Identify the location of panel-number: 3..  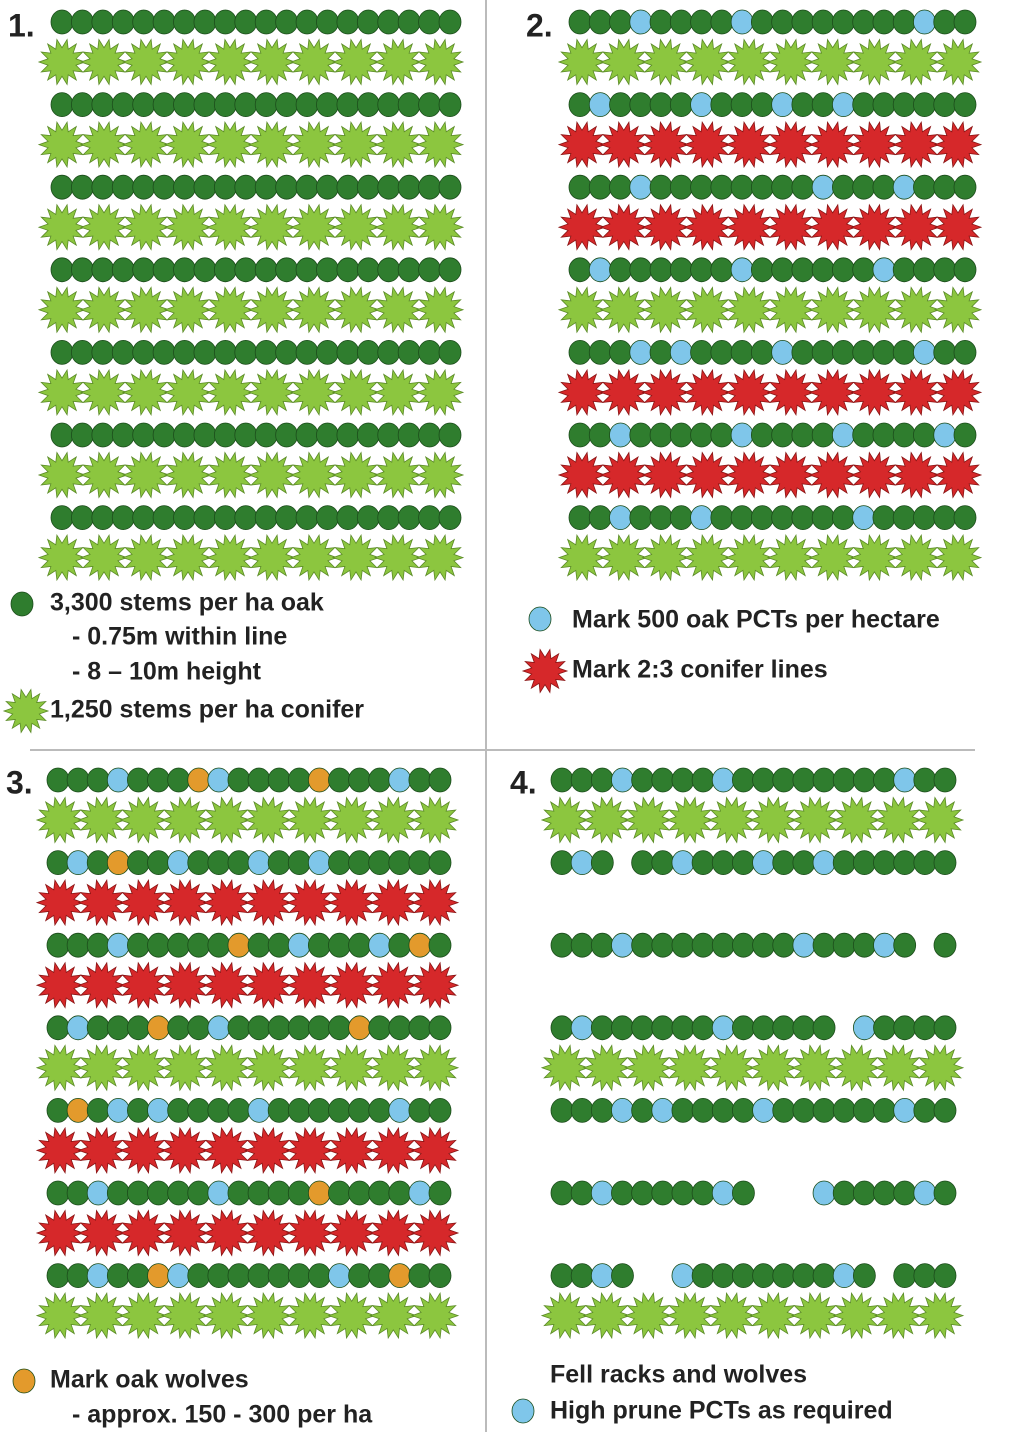
(19, 782).